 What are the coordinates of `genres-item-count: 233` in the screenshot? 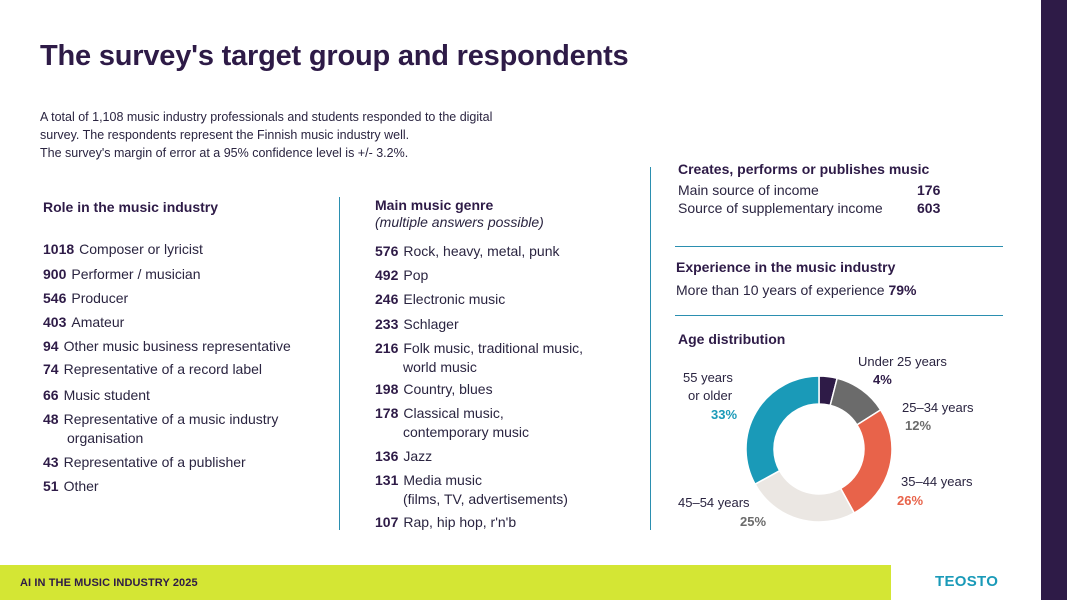 It's located at (387, 324).